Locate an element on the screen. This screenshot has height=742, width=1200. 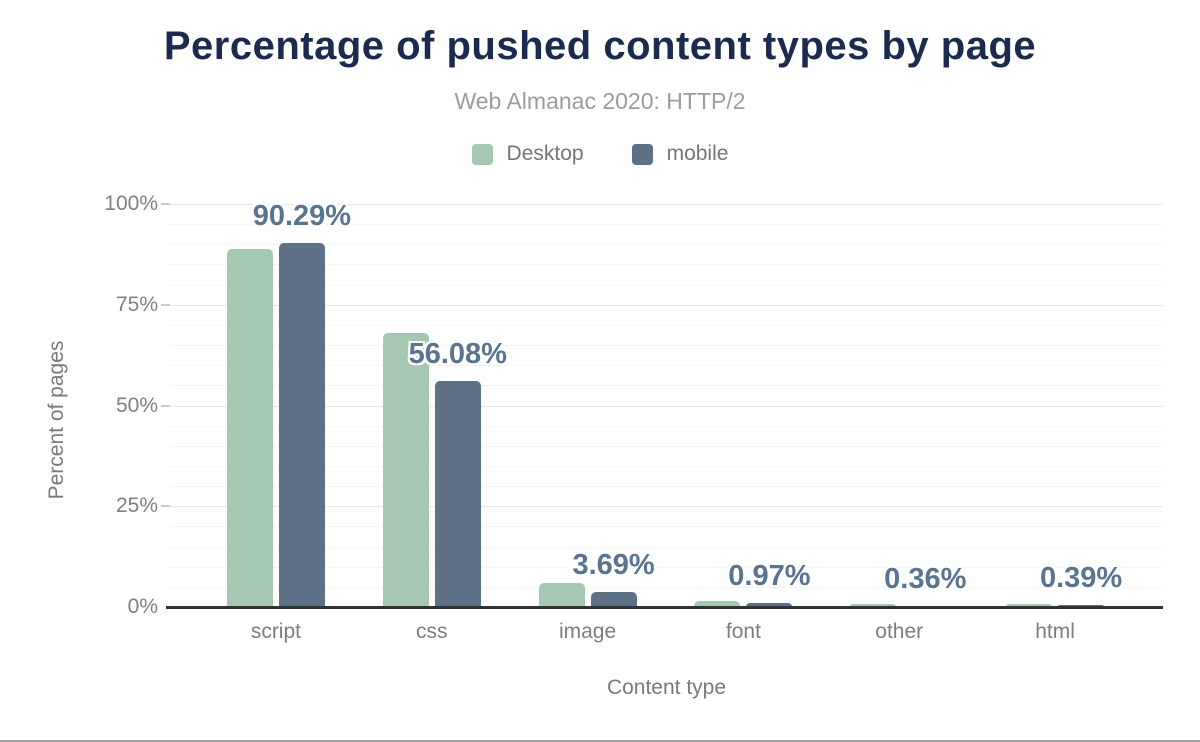
bar-mobile-script is located at coordinates (301, 425).